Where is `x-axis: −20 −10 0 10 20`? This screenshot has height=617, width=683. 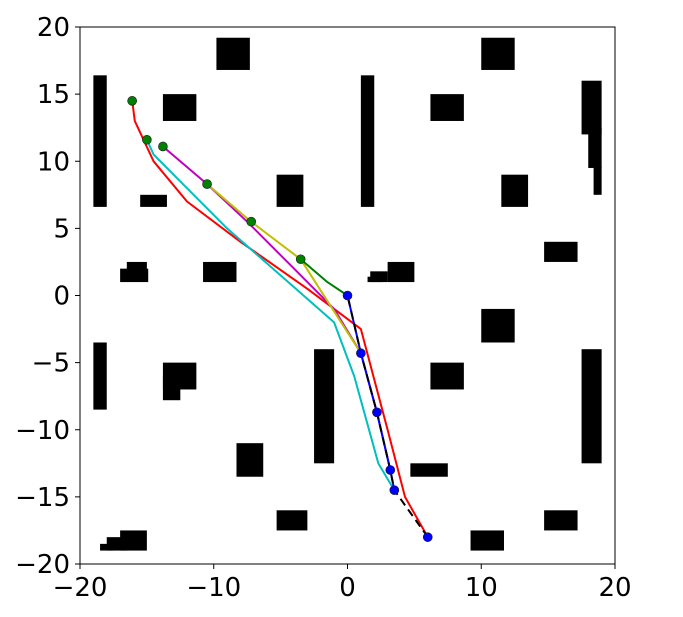
x-axis: −20 −10 0 10 20 is located at coordinates (342, 583).